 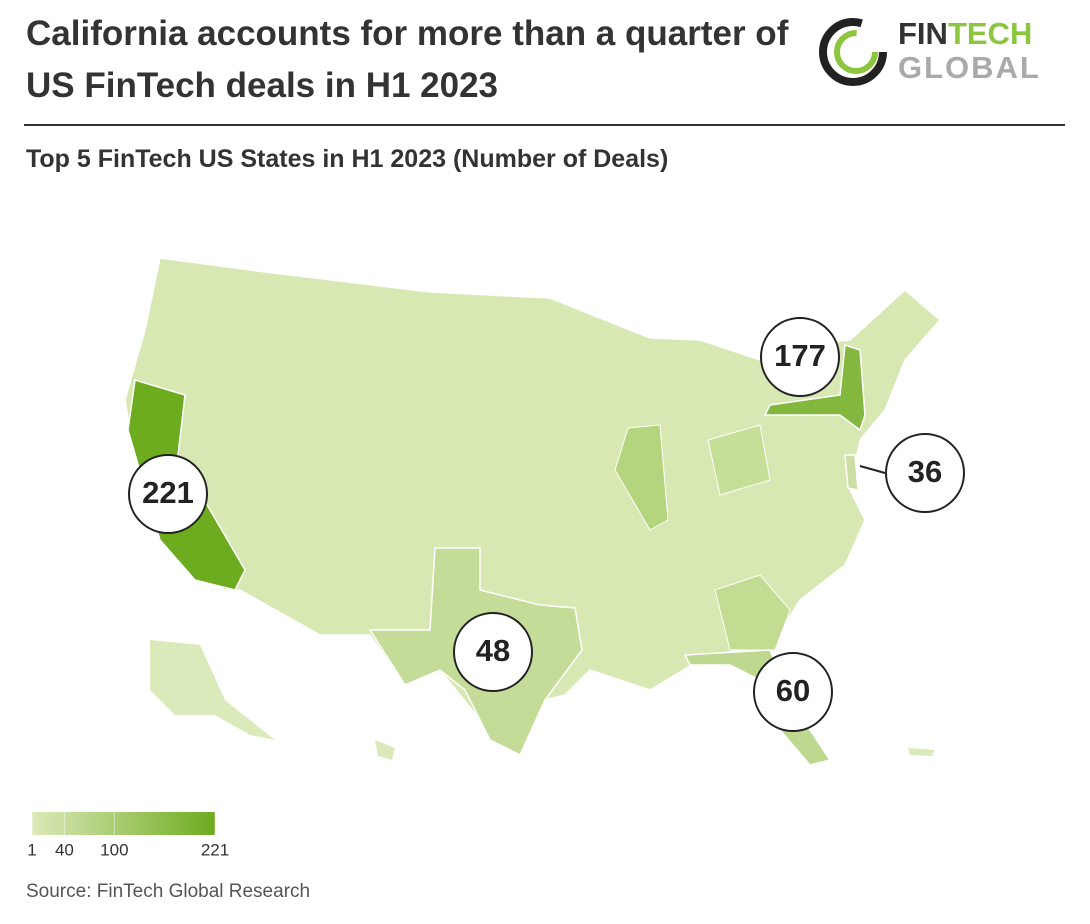 I want to click on divider, so click(x=544, y=125).